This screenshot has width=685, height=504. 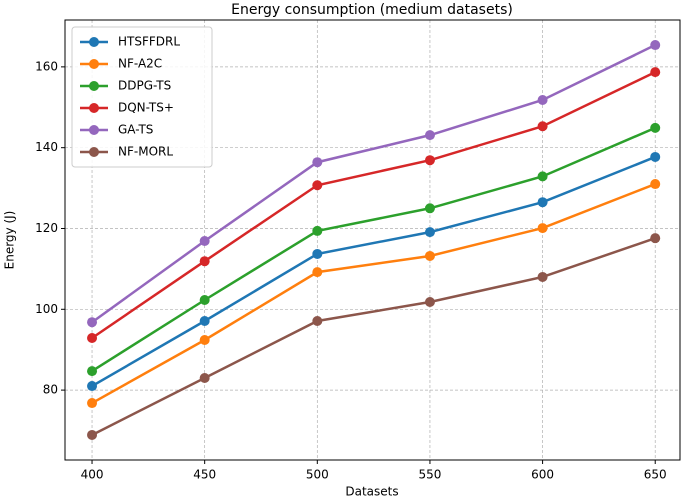 I want to click on x-tick-label: 600, so click(x=542, y=475).